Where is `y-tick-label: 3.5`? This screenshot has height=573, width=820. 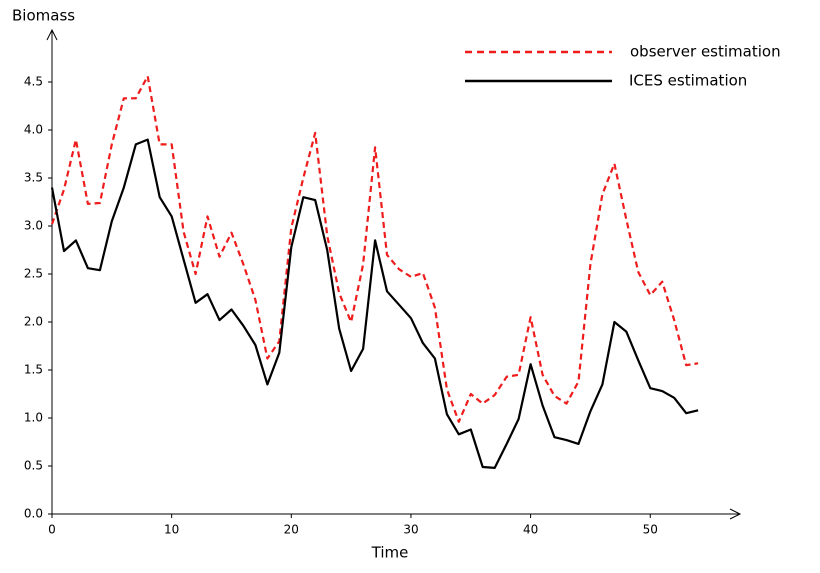
y-tick-label: 3.5 is located at coordinates (33, 178).